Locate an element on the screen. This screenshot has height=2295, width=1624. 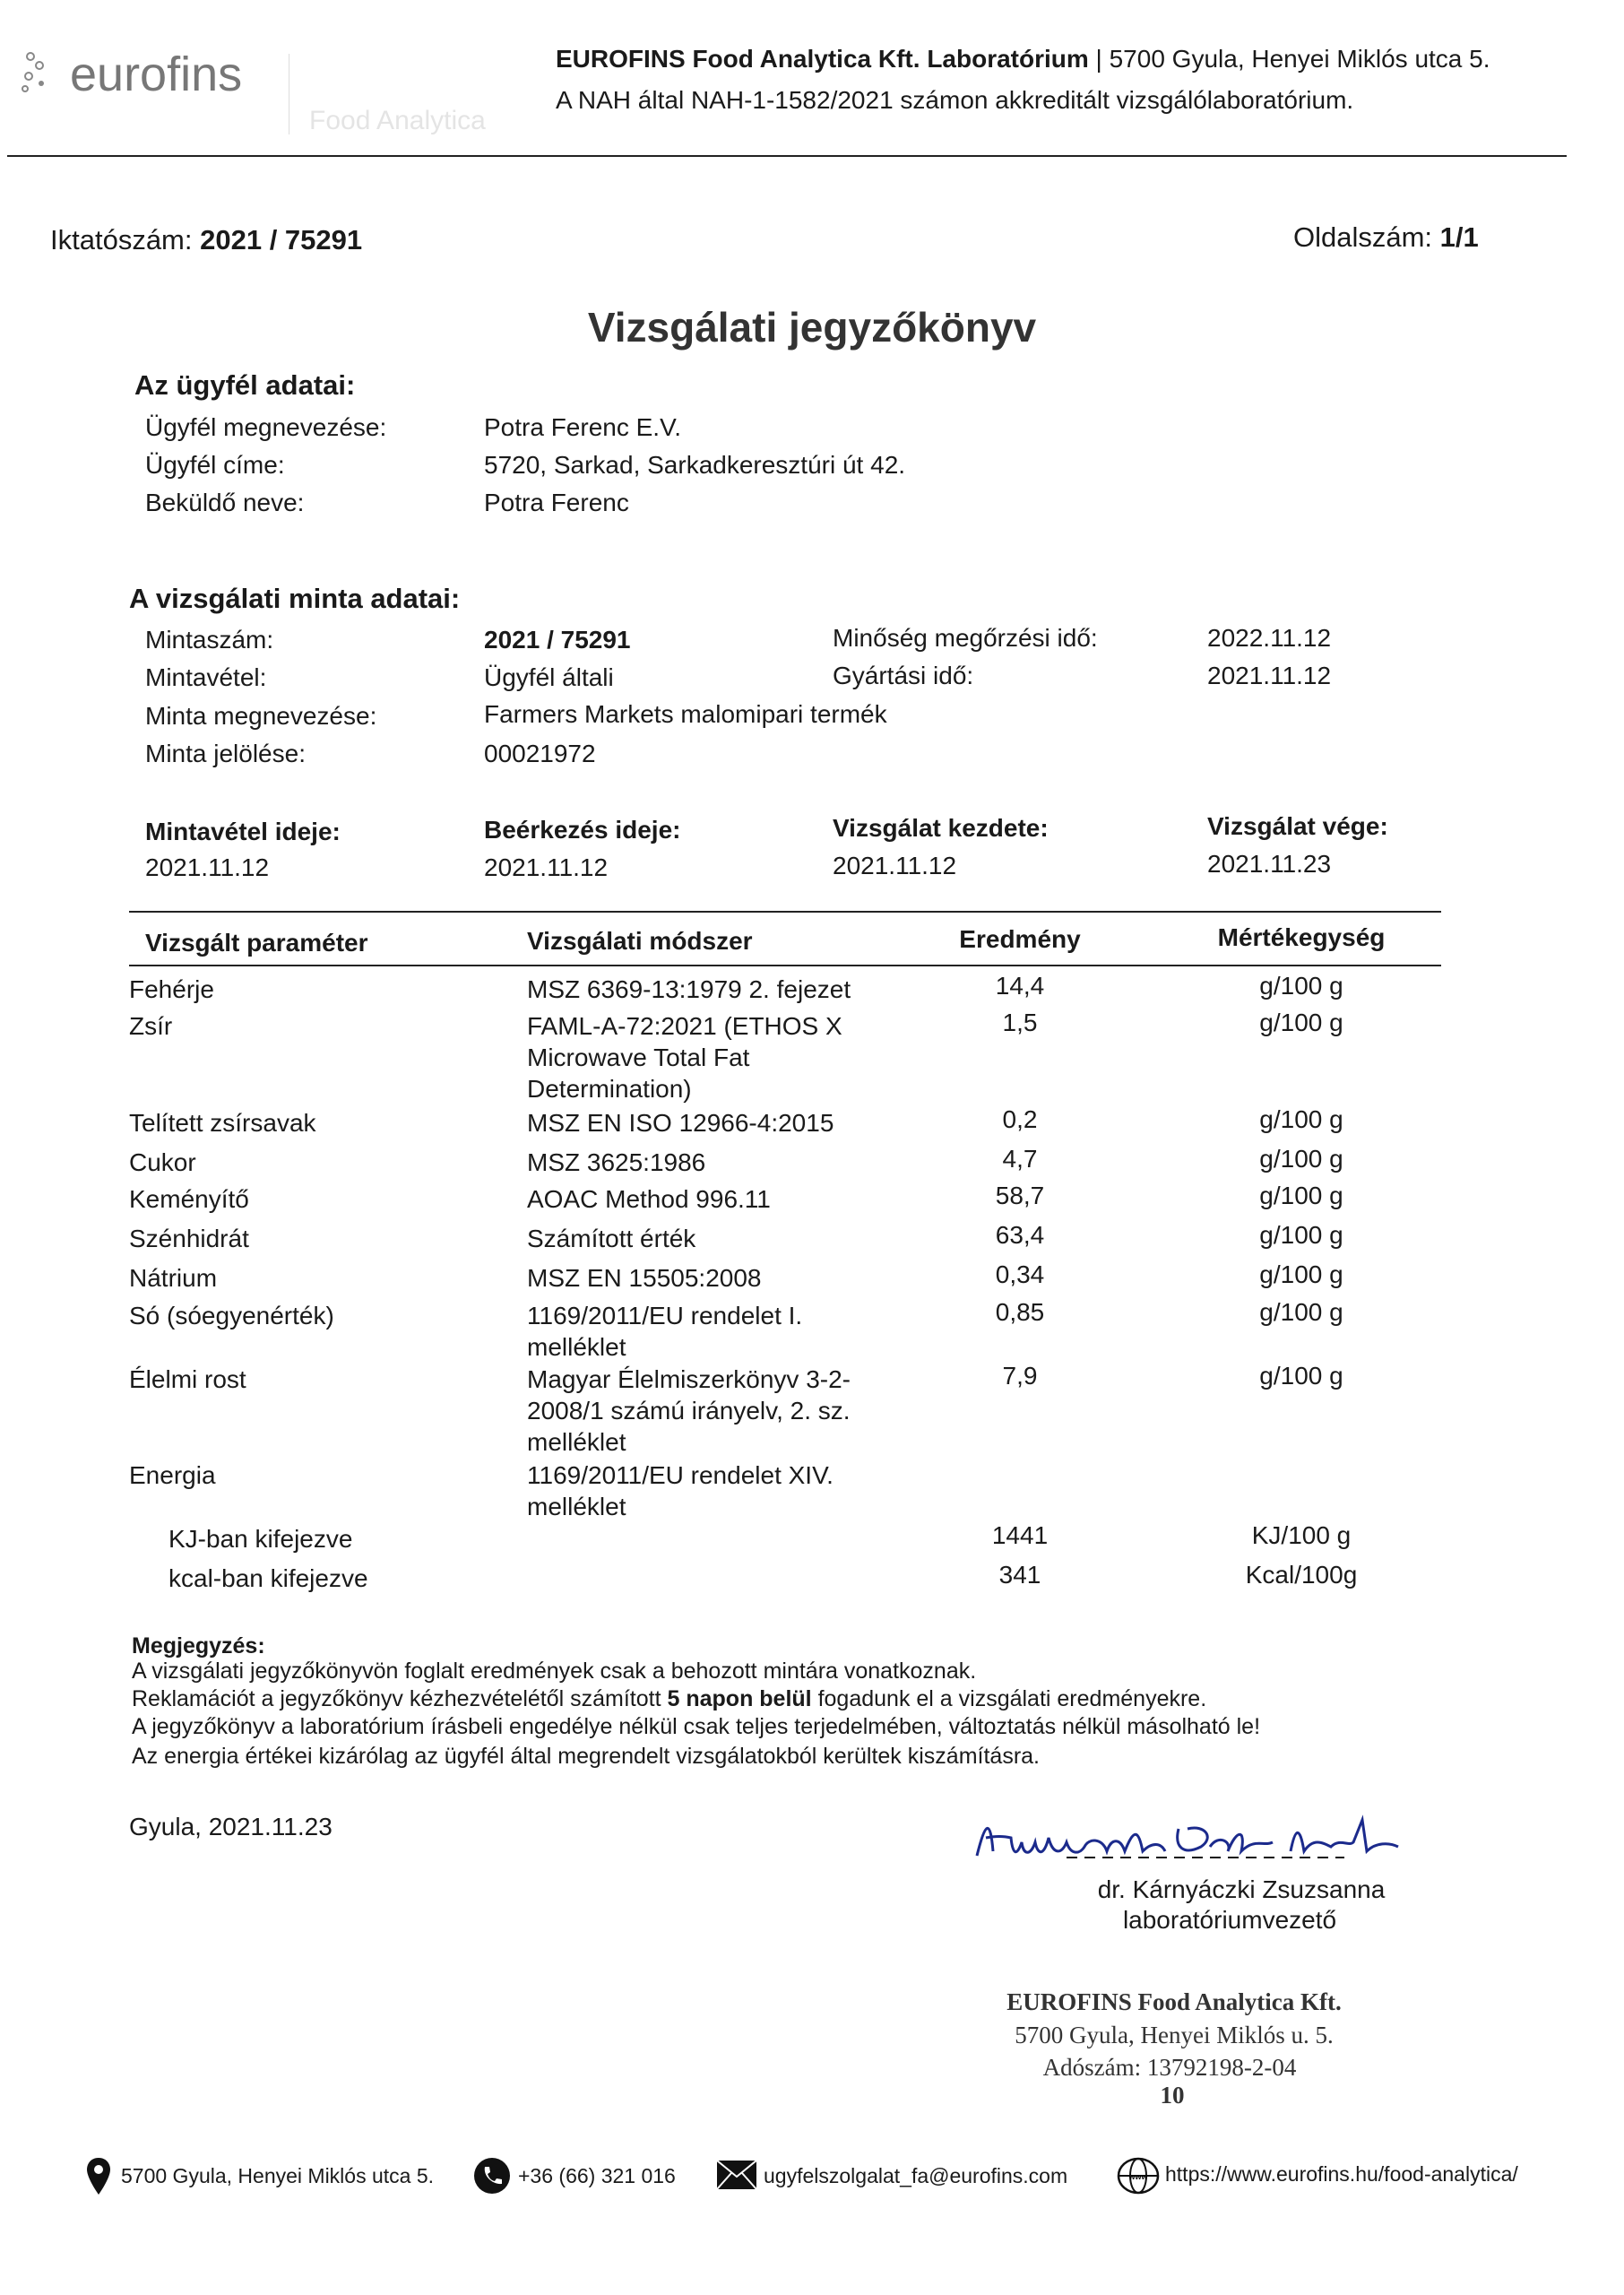
sample-mark-label: Minta jelölése: is located at coordinates (225, 754).